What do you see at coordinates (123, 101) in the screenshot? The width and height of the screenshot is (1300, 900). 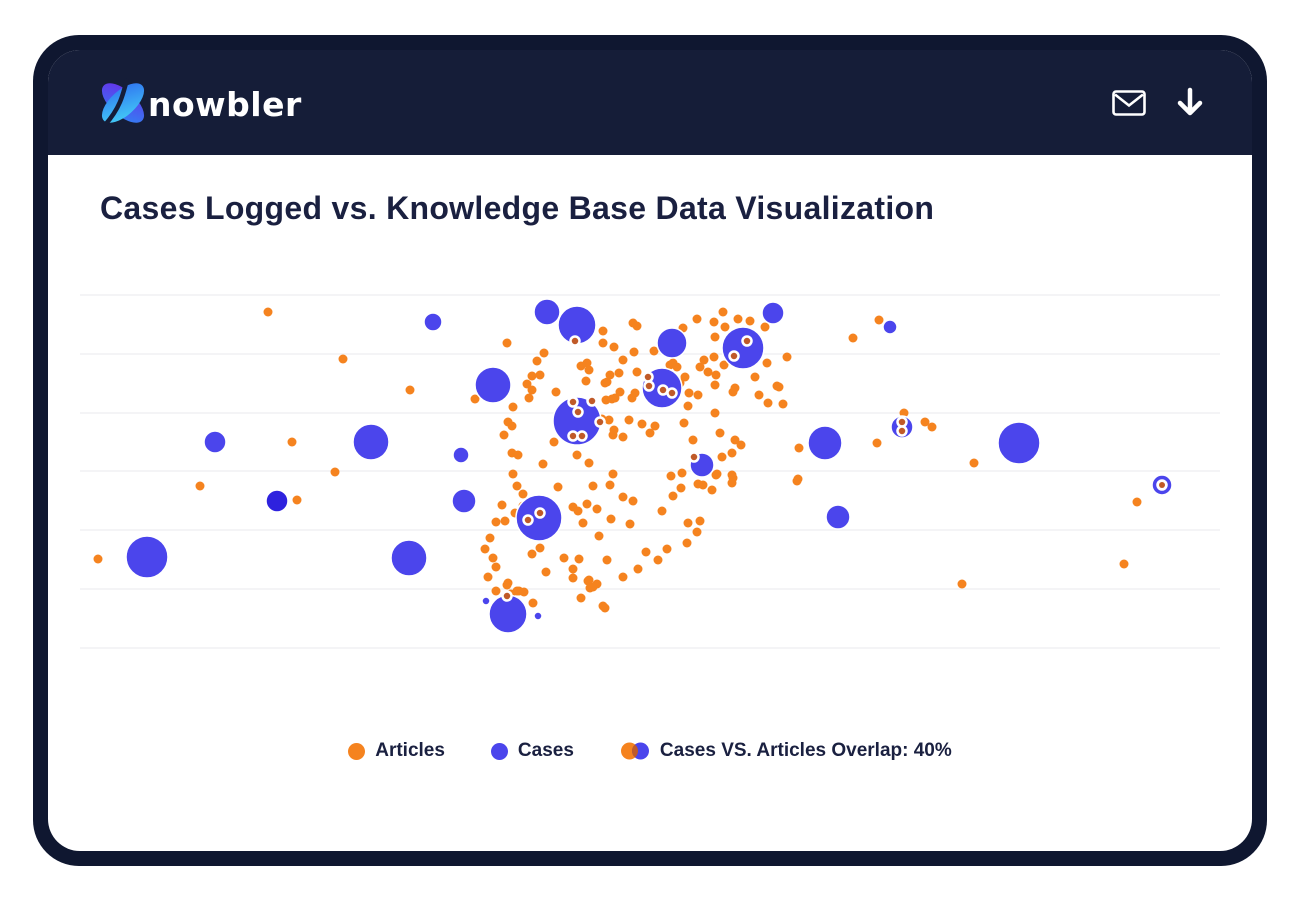 I see `knowbler-k-icon` at bounding box center [123, 101].